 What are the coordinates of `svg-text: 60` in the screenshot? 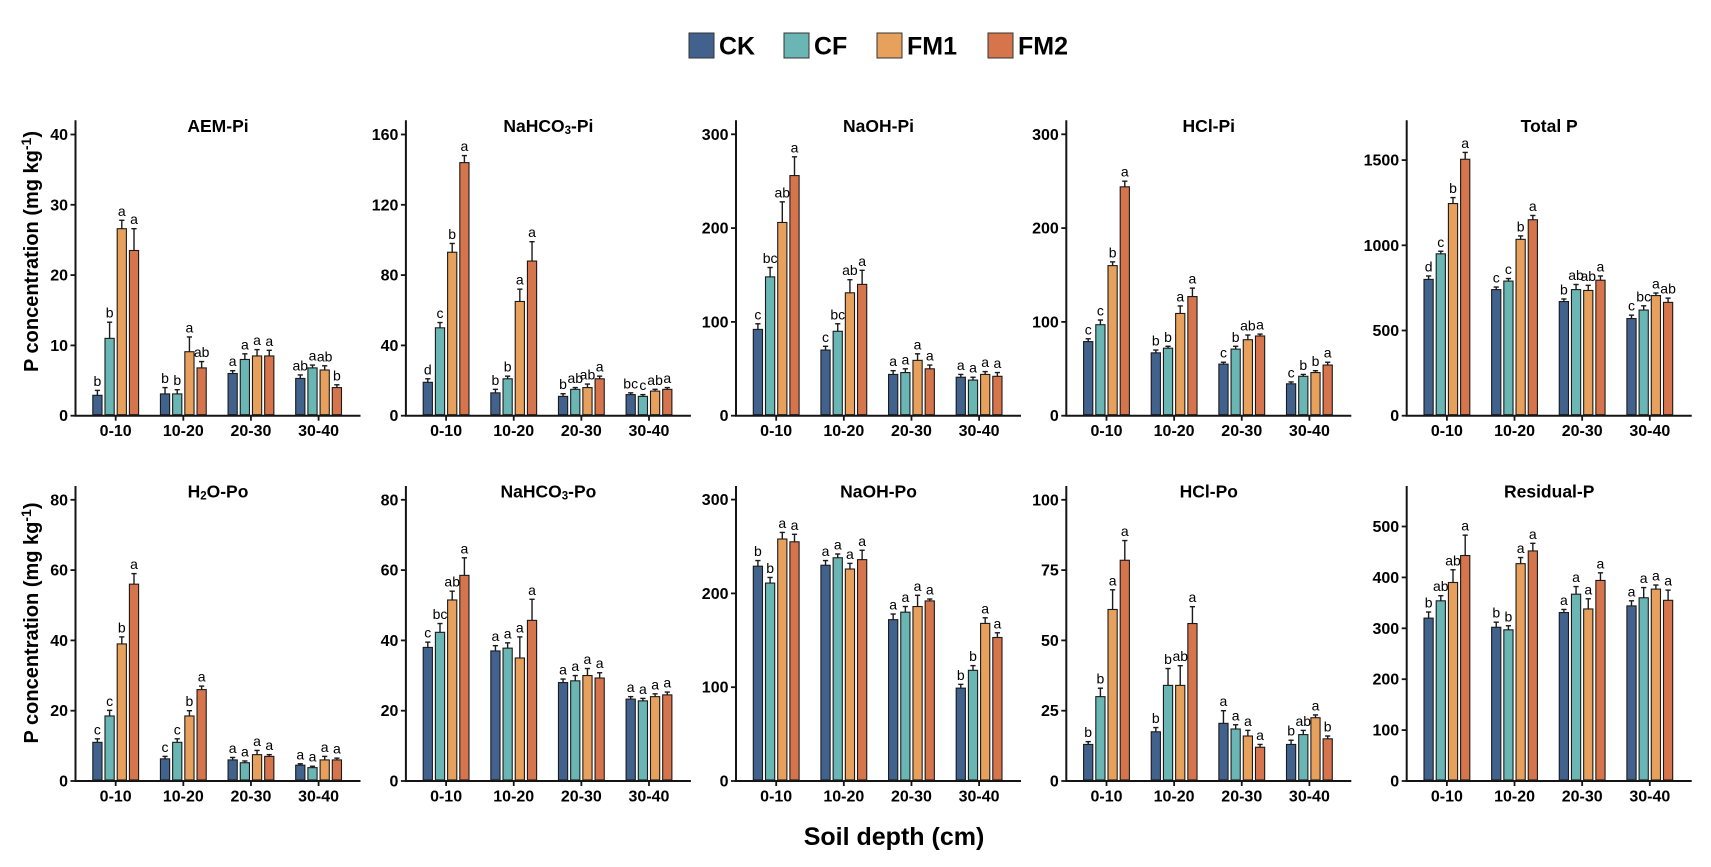 It's located at (390, 571).